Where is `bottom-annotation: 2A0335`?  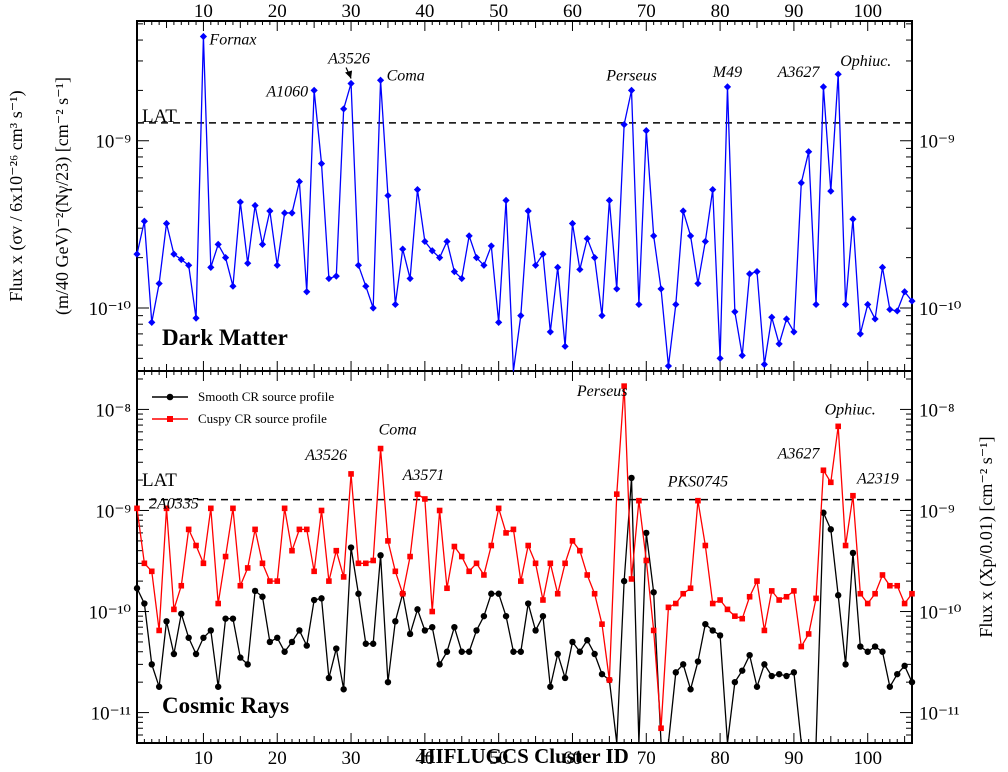 bottom-annotation: 2A0335 is located at coordinates (174, 503).